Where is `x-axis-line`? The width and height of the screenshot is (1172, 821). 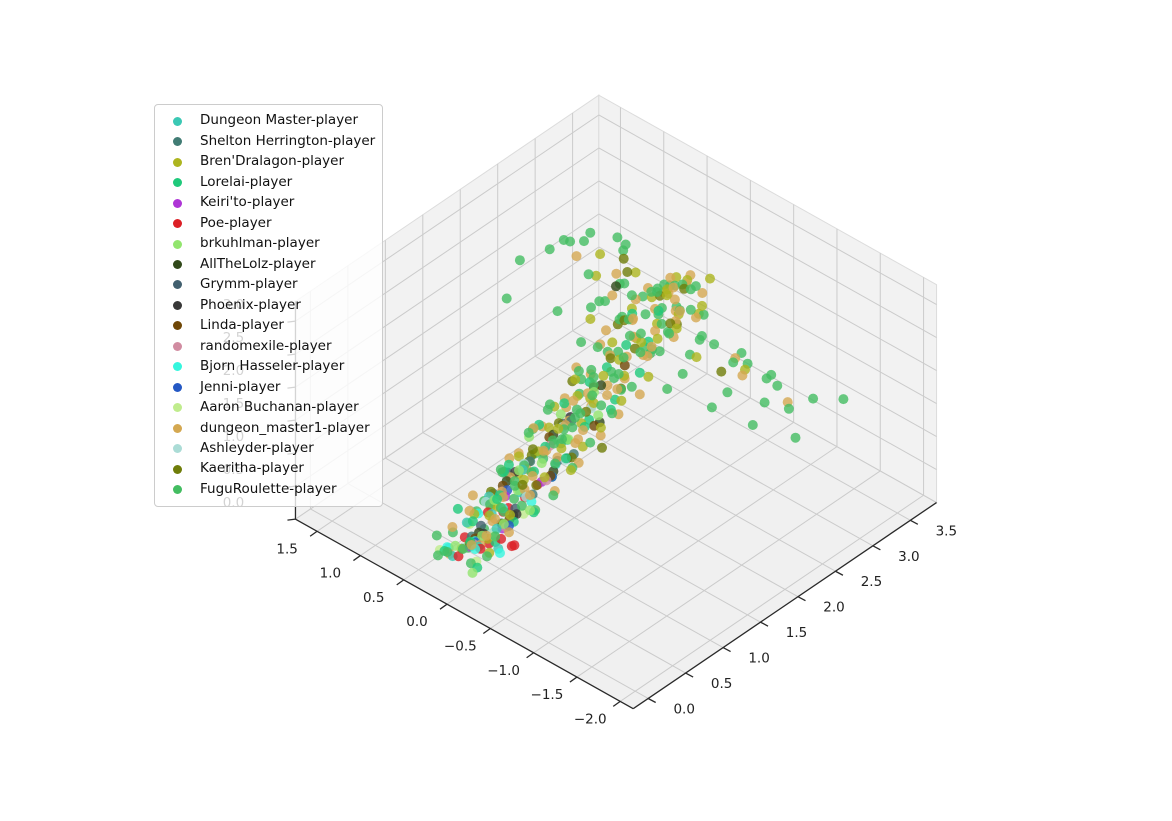 x-axis-line is located at coordinates (464, 614).